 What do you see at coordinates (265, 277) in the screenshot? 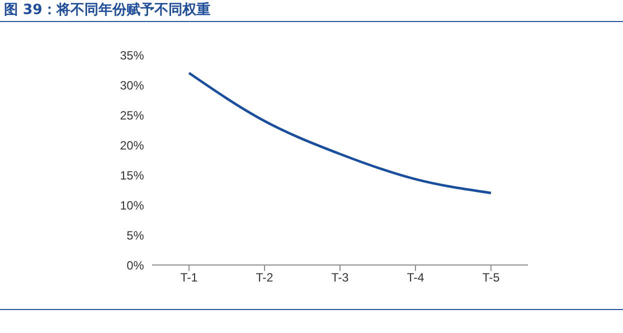
I see `x-tick-label: T-2` at bounding box center [265, 277].